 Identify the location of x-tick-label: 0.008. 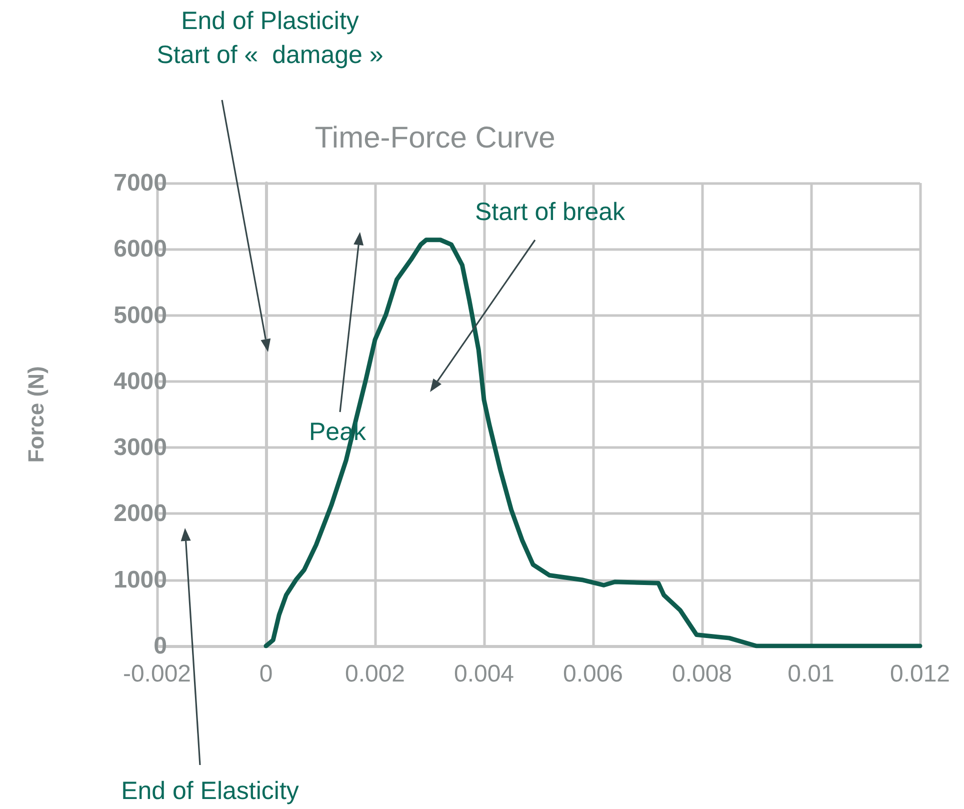
(702, 674).